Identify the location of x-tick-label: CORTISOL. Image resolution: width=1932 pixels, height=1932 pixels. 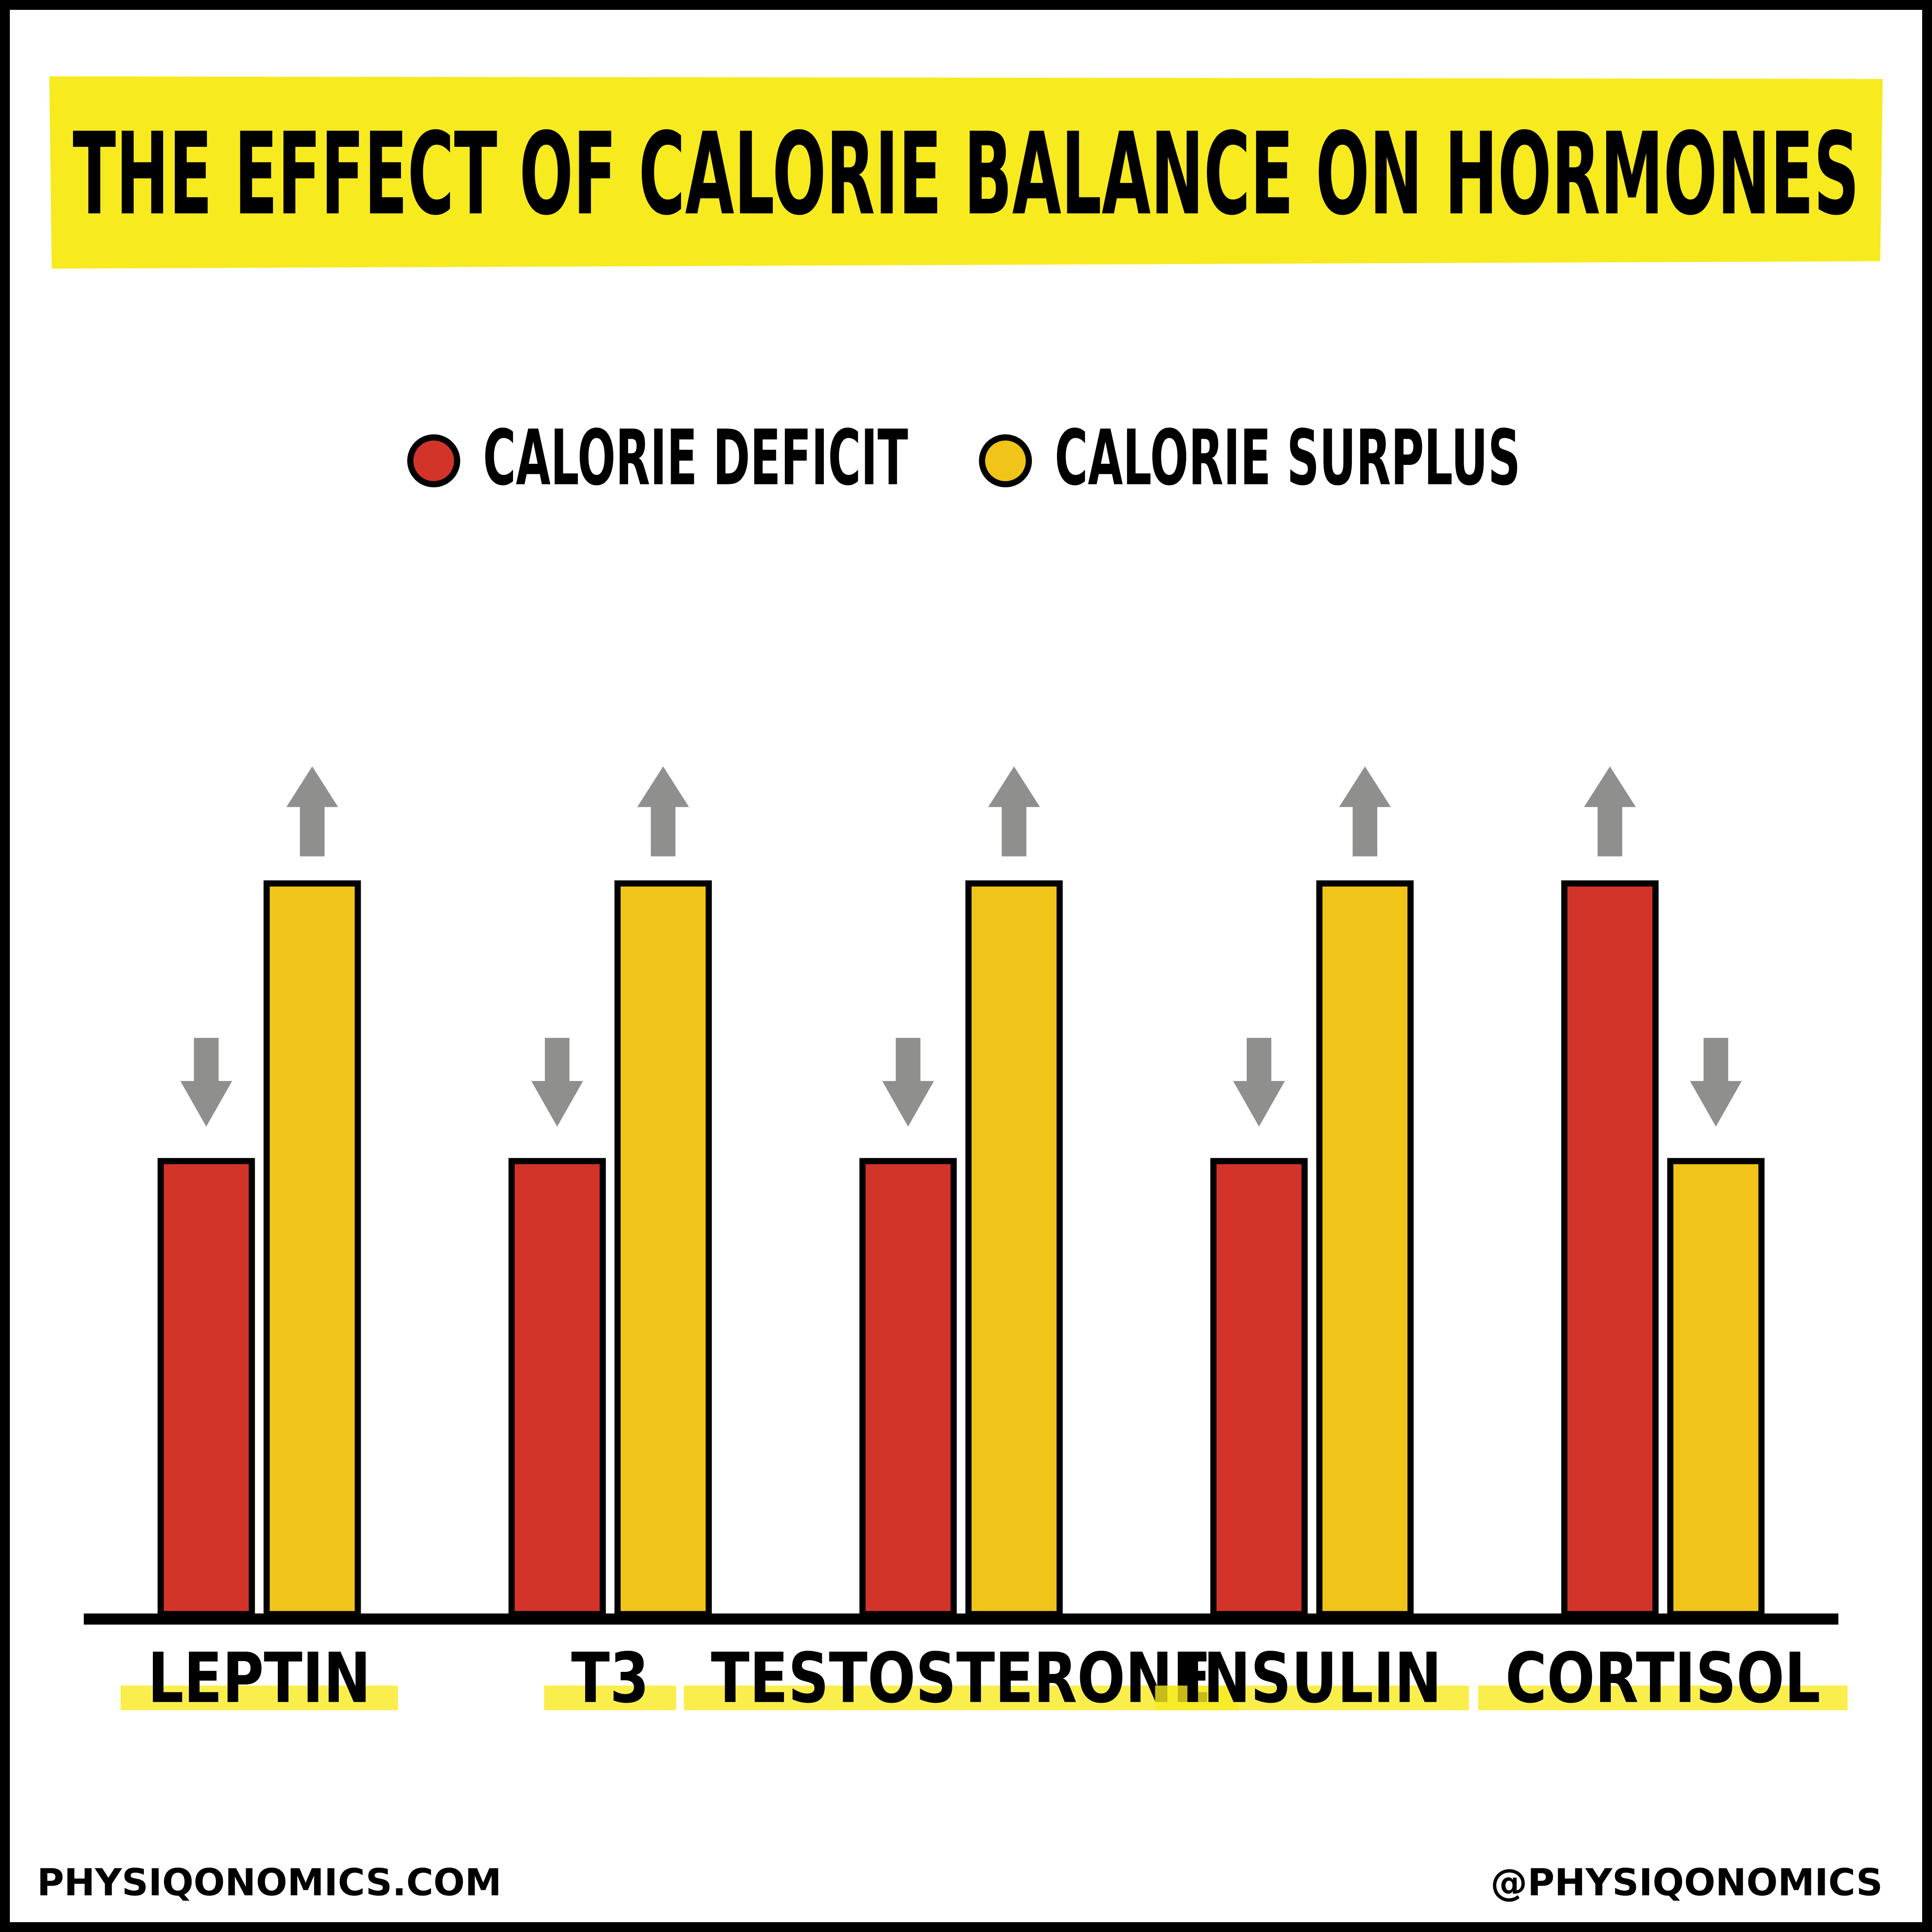
(1663, 1678).